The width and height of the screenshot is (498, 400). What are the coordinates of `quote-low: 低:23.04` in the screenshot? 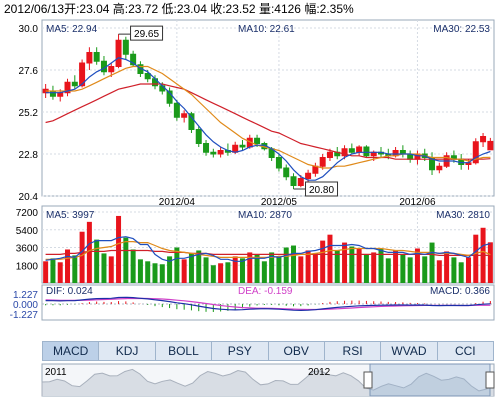 It's located at (184, 9).